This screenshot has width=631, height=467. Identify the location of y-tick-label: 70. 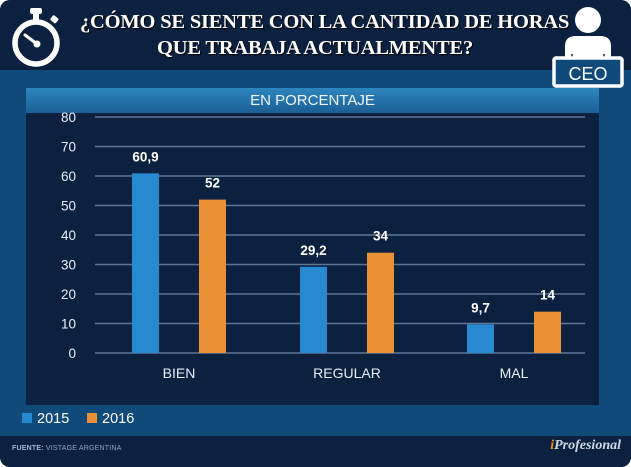
(68, 147).